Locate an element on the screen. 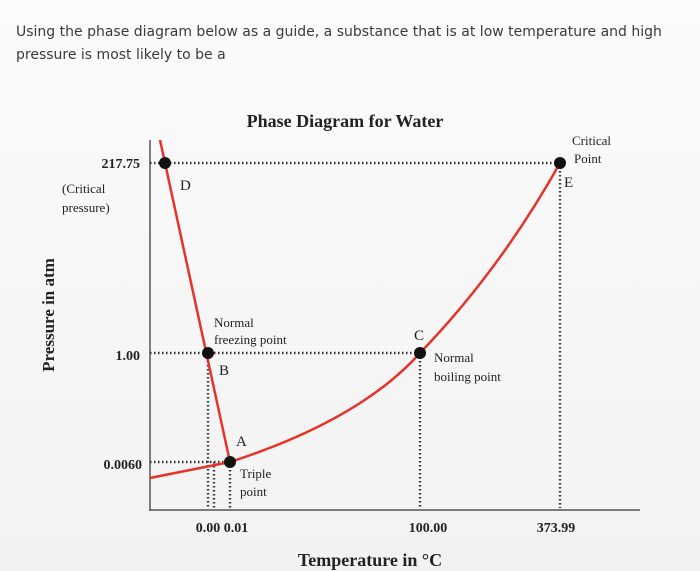  y-label: 217.75 is located at coordinates (121, 164).